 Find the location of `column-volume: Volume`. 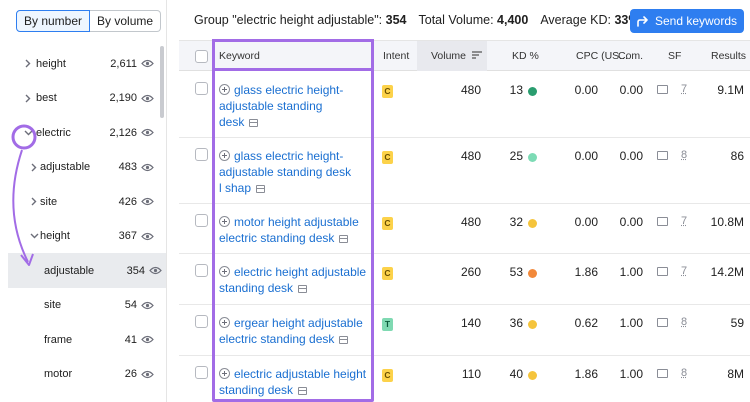

column-volume: Volume is located at coordinates (452, 56).